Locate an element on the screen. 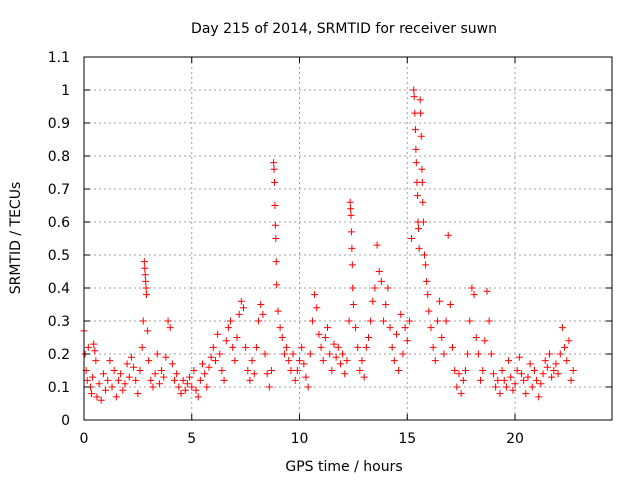  y-tick-label: 0.4 is located at coordinates (59, 289).